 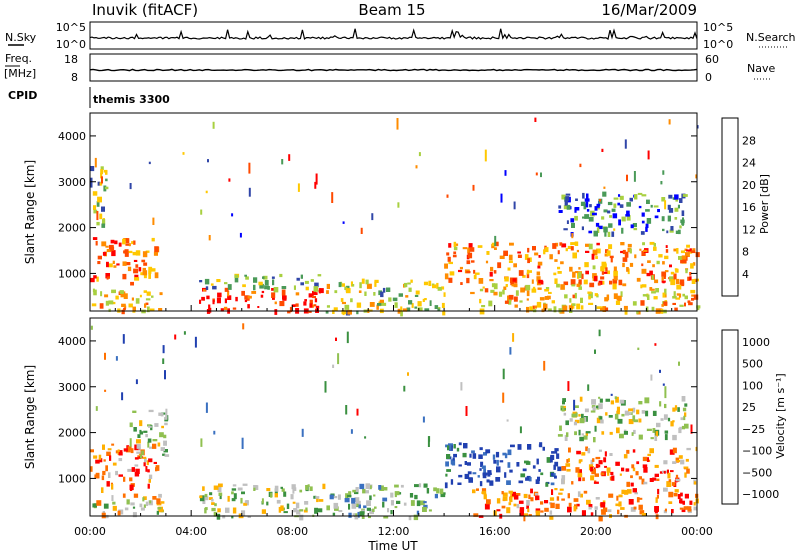 I want to click on colorbar-frame, so click(x=730, y=207).